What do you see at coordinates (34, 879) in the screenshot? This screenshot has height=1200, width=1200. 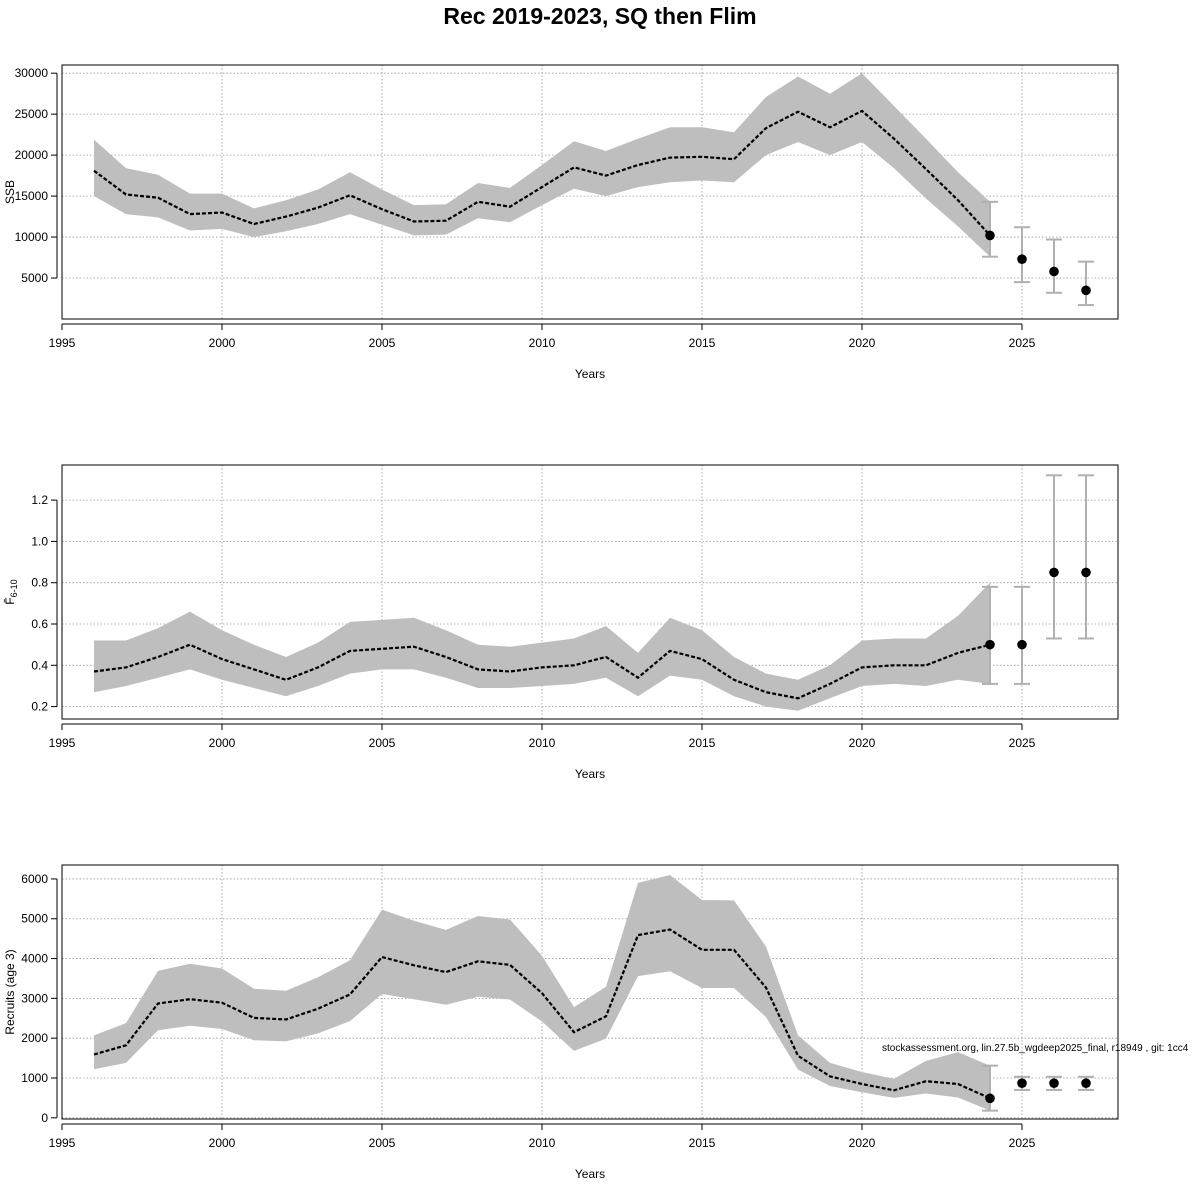 I see `y-tick-label: 6000` at bounding box center [34, 879].